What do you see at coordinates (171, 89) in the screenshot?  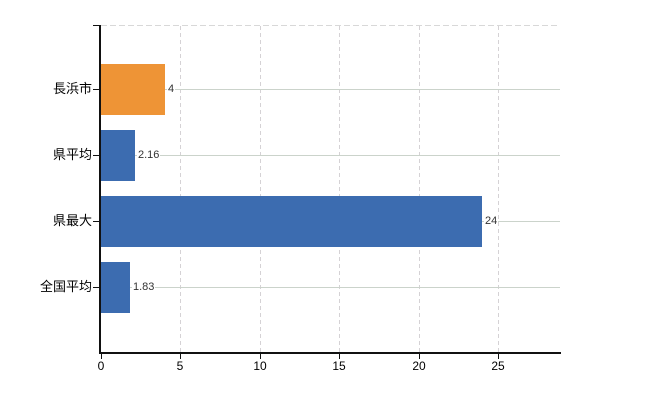 I see `bar-value-label: 4` at bounding box center [171, 89].